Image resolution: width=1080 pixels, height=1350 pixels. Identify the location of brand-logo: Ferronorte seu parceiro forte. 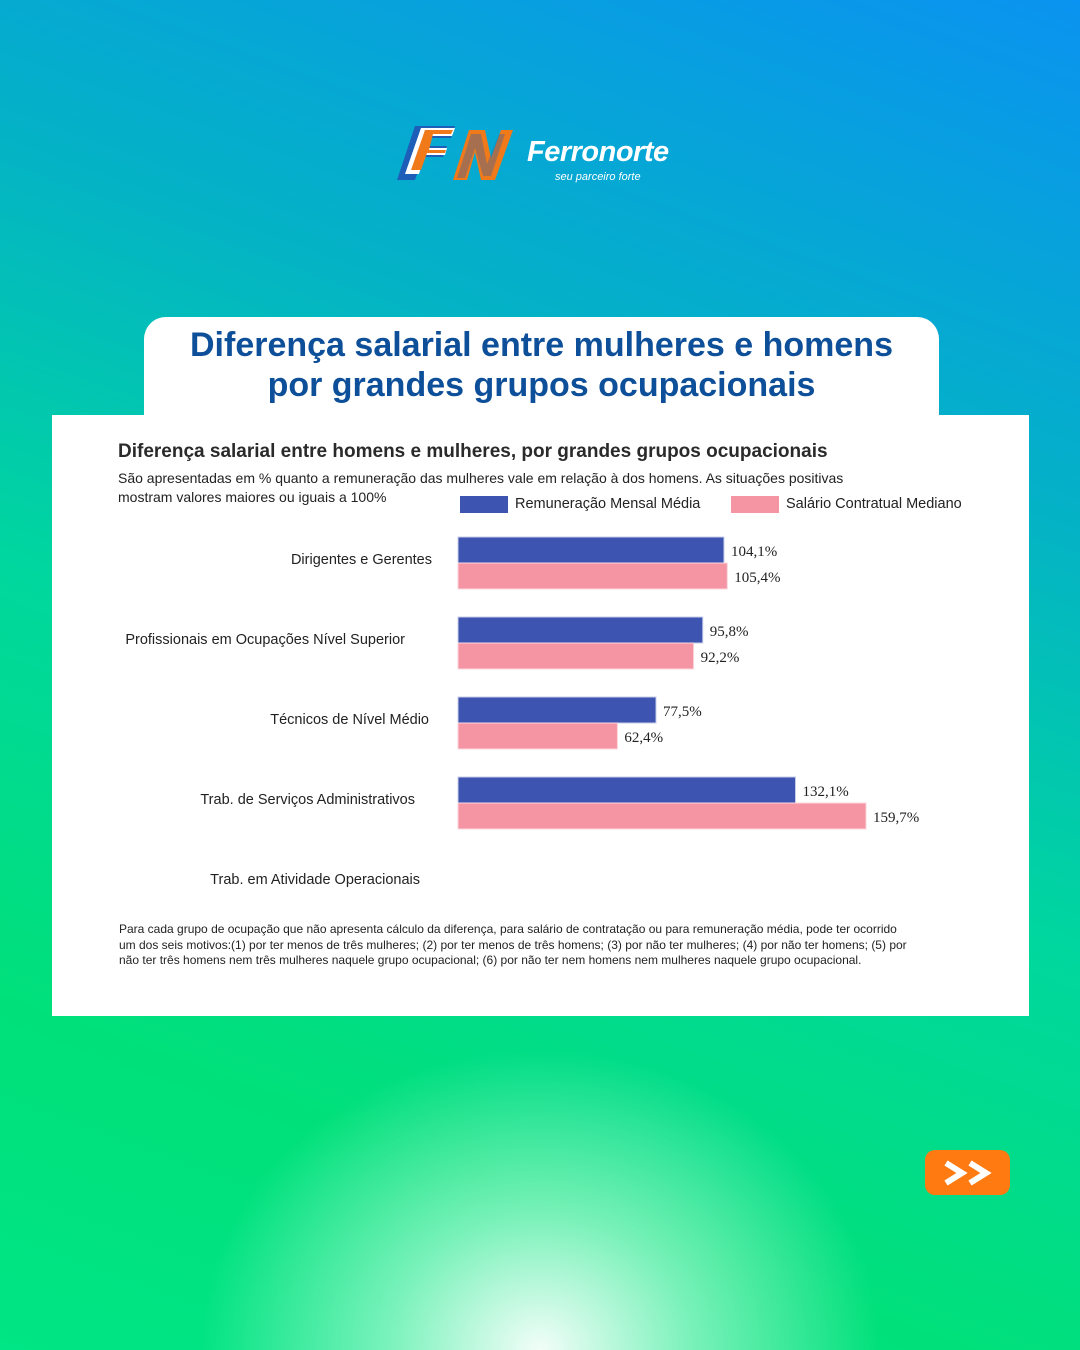
(545, 155).